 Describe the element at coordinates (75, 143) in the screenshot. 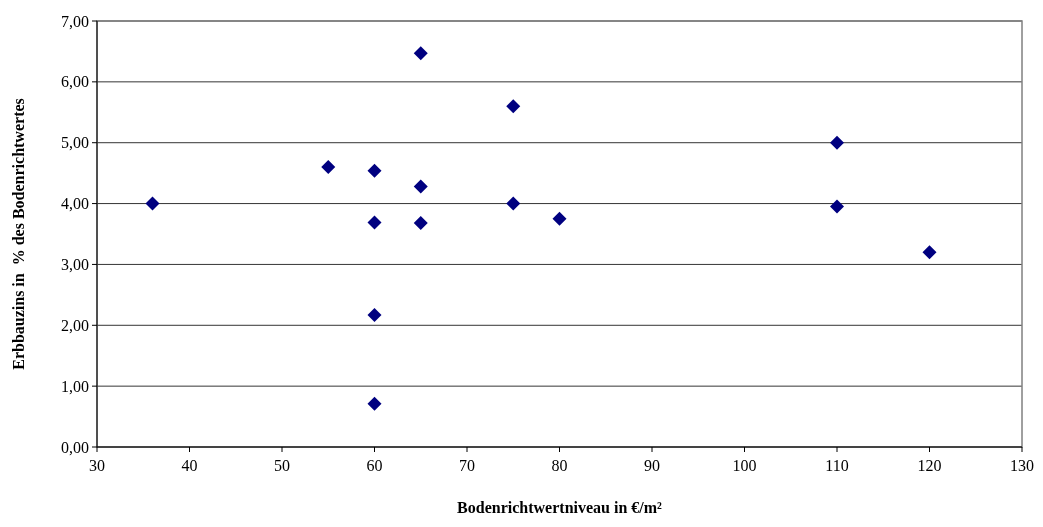

I see `y-tick-label: 5,00` at that location.